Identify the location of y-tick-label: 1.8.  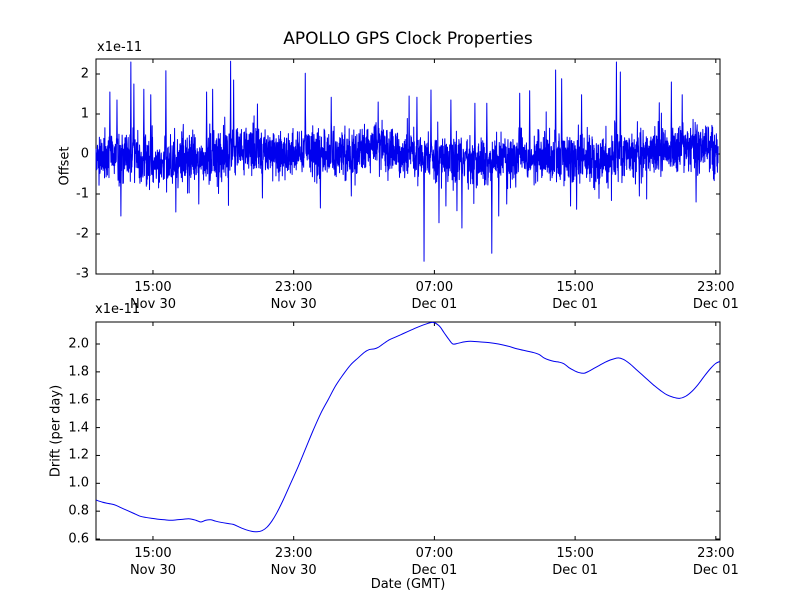
(78, 372).